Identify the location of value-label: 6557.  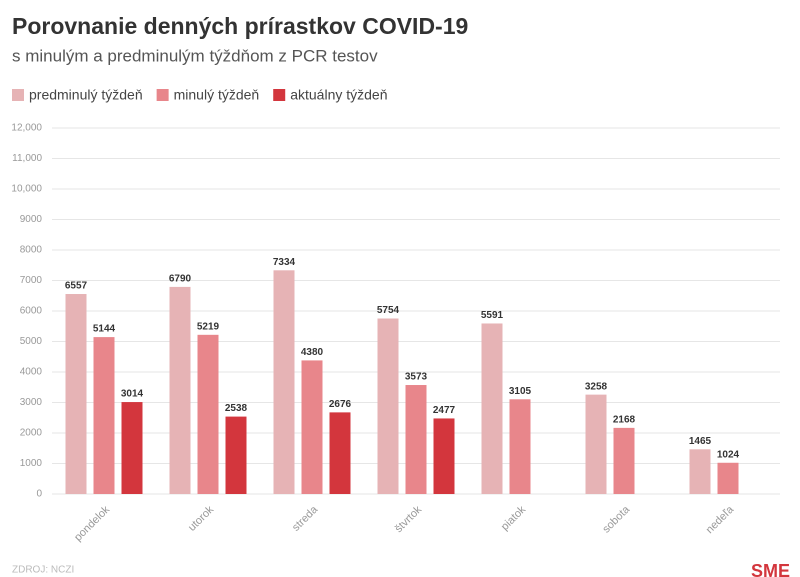
(76, 286).